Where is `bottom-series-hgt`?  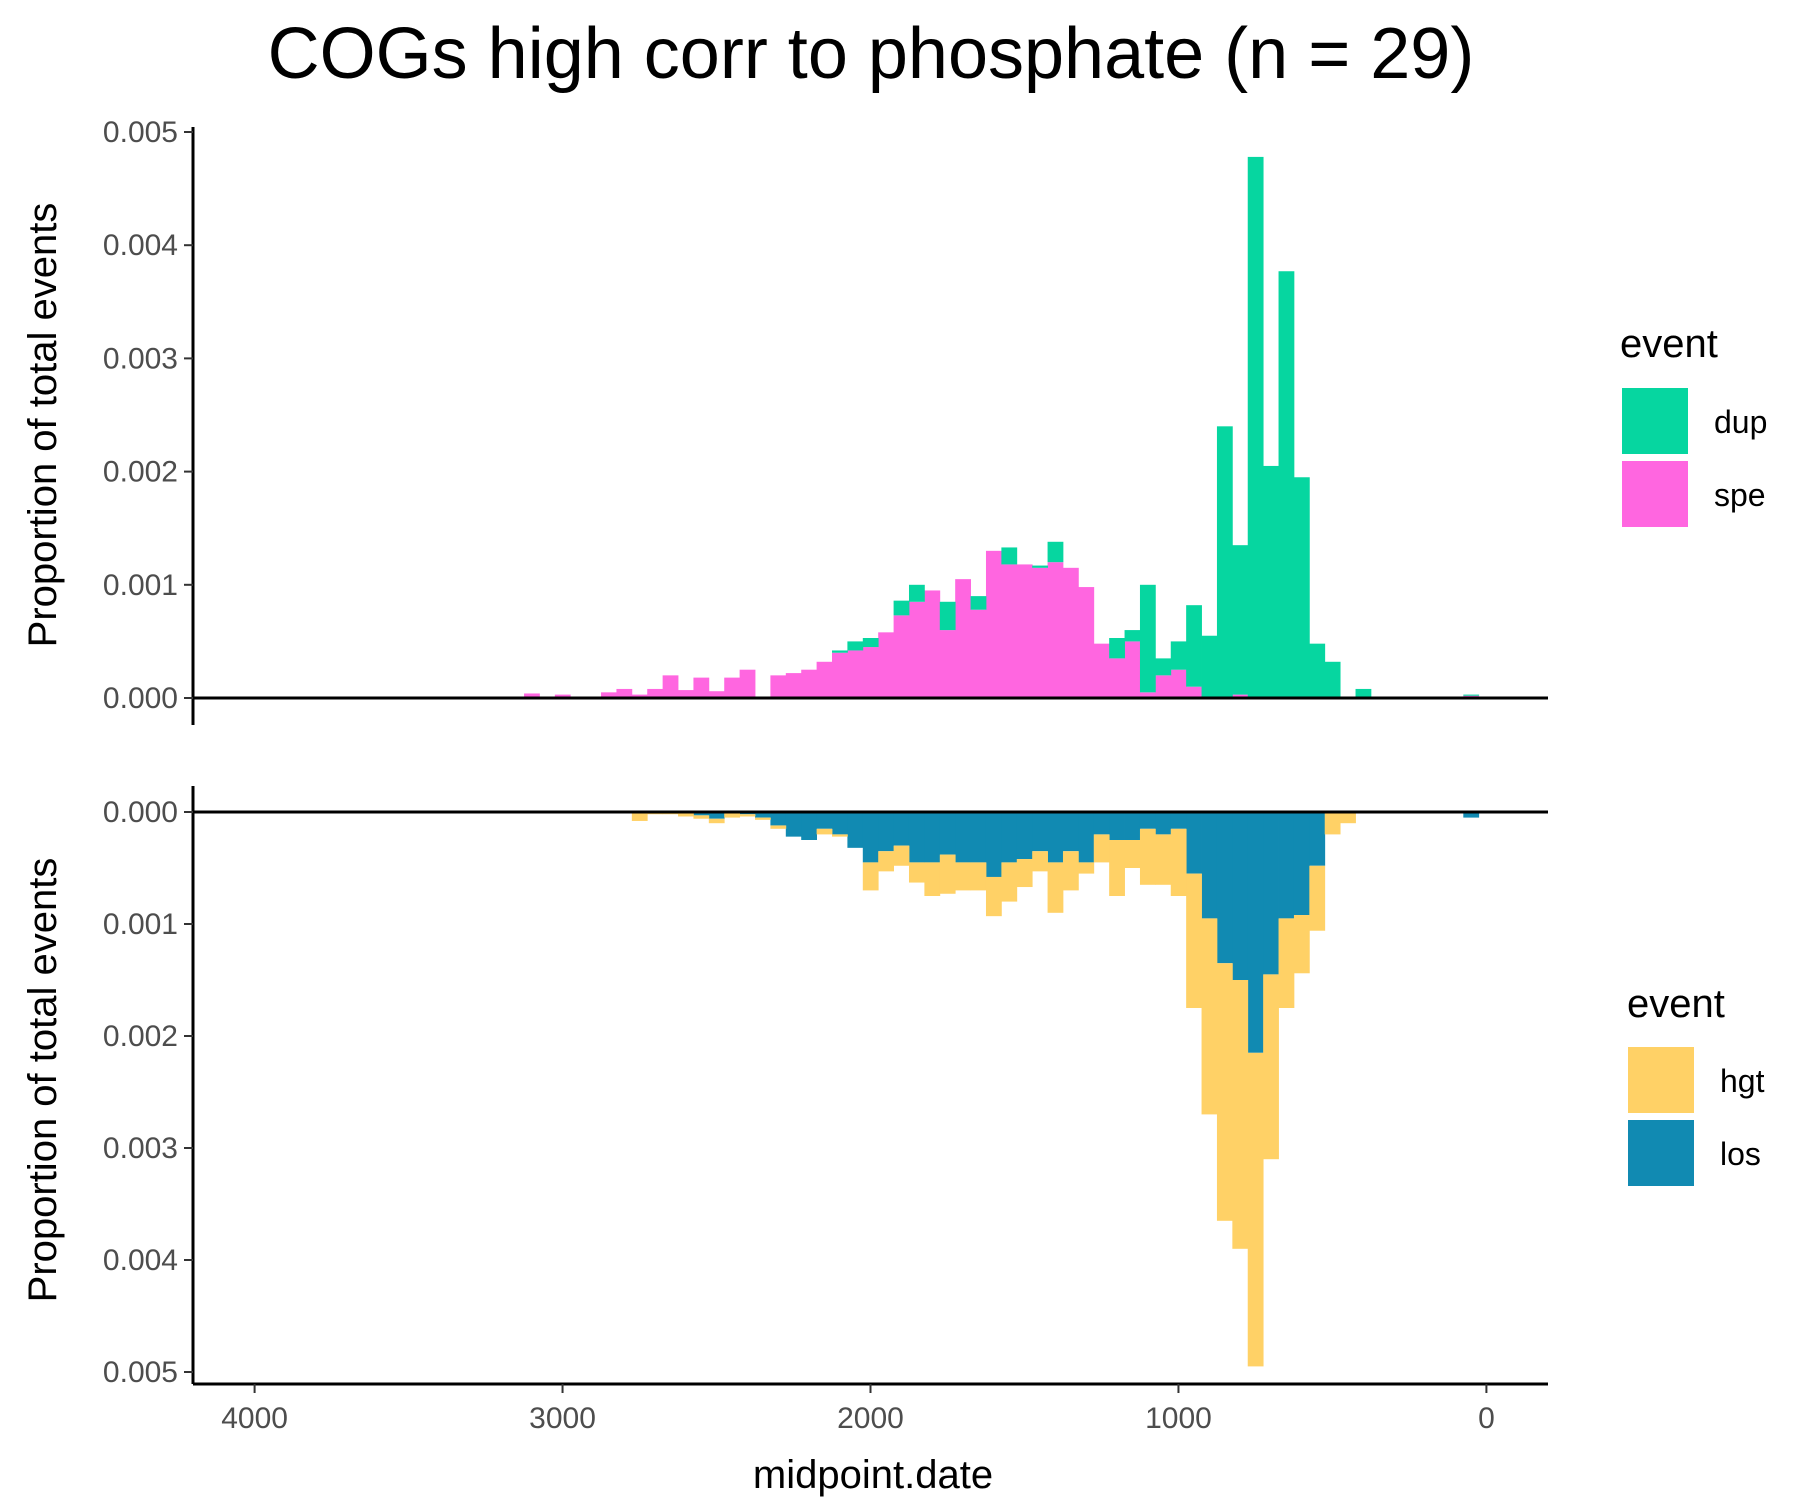
bottom-series-hgt is located at coordinates (993, 1089).